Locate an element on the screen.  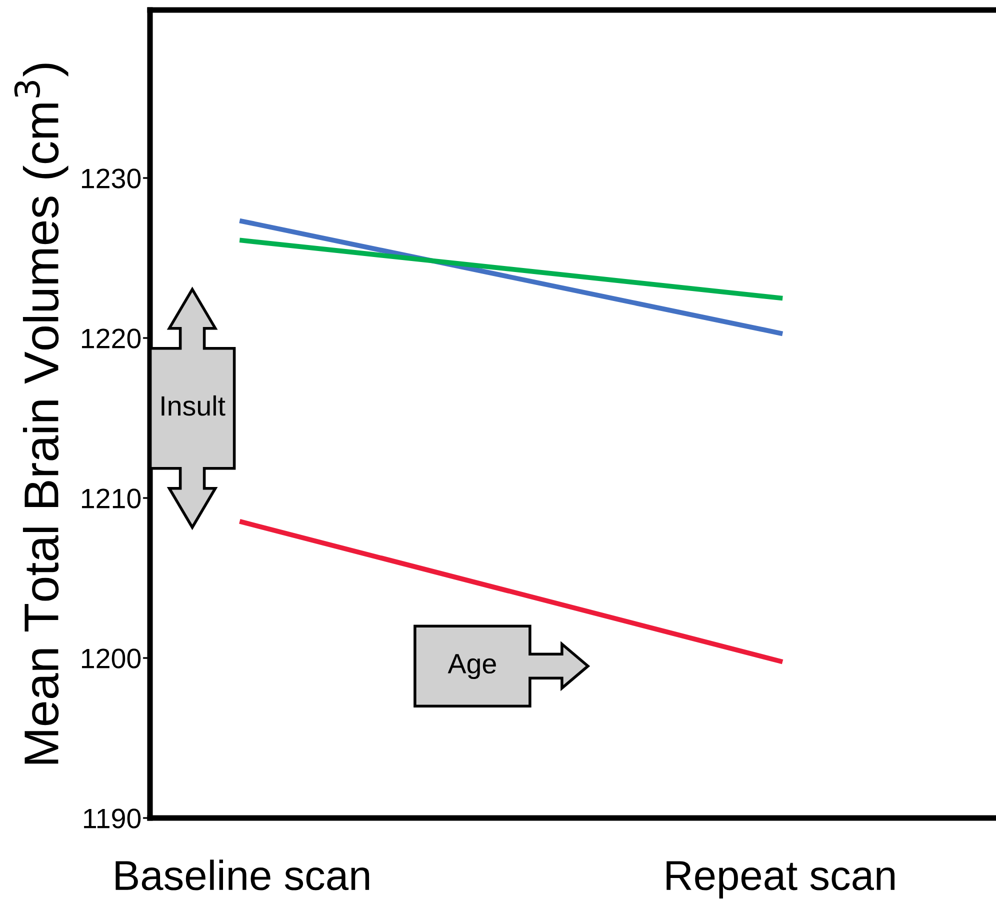
x-tick-label: Repeat scan is located at coordinates (780, 880).